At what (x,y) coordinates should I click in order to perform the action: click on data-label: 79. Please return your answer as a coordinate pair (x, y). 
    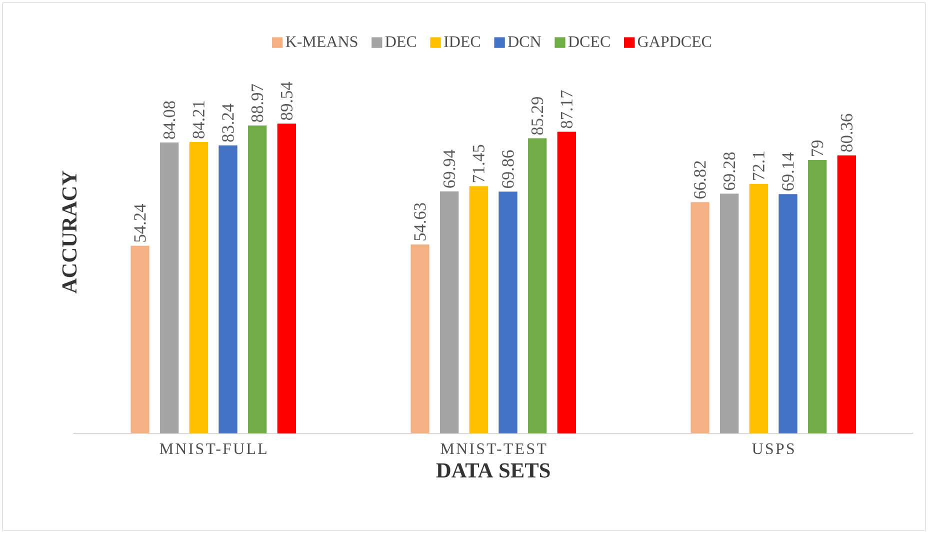
    Looking at the image, I should click on (818, 148).